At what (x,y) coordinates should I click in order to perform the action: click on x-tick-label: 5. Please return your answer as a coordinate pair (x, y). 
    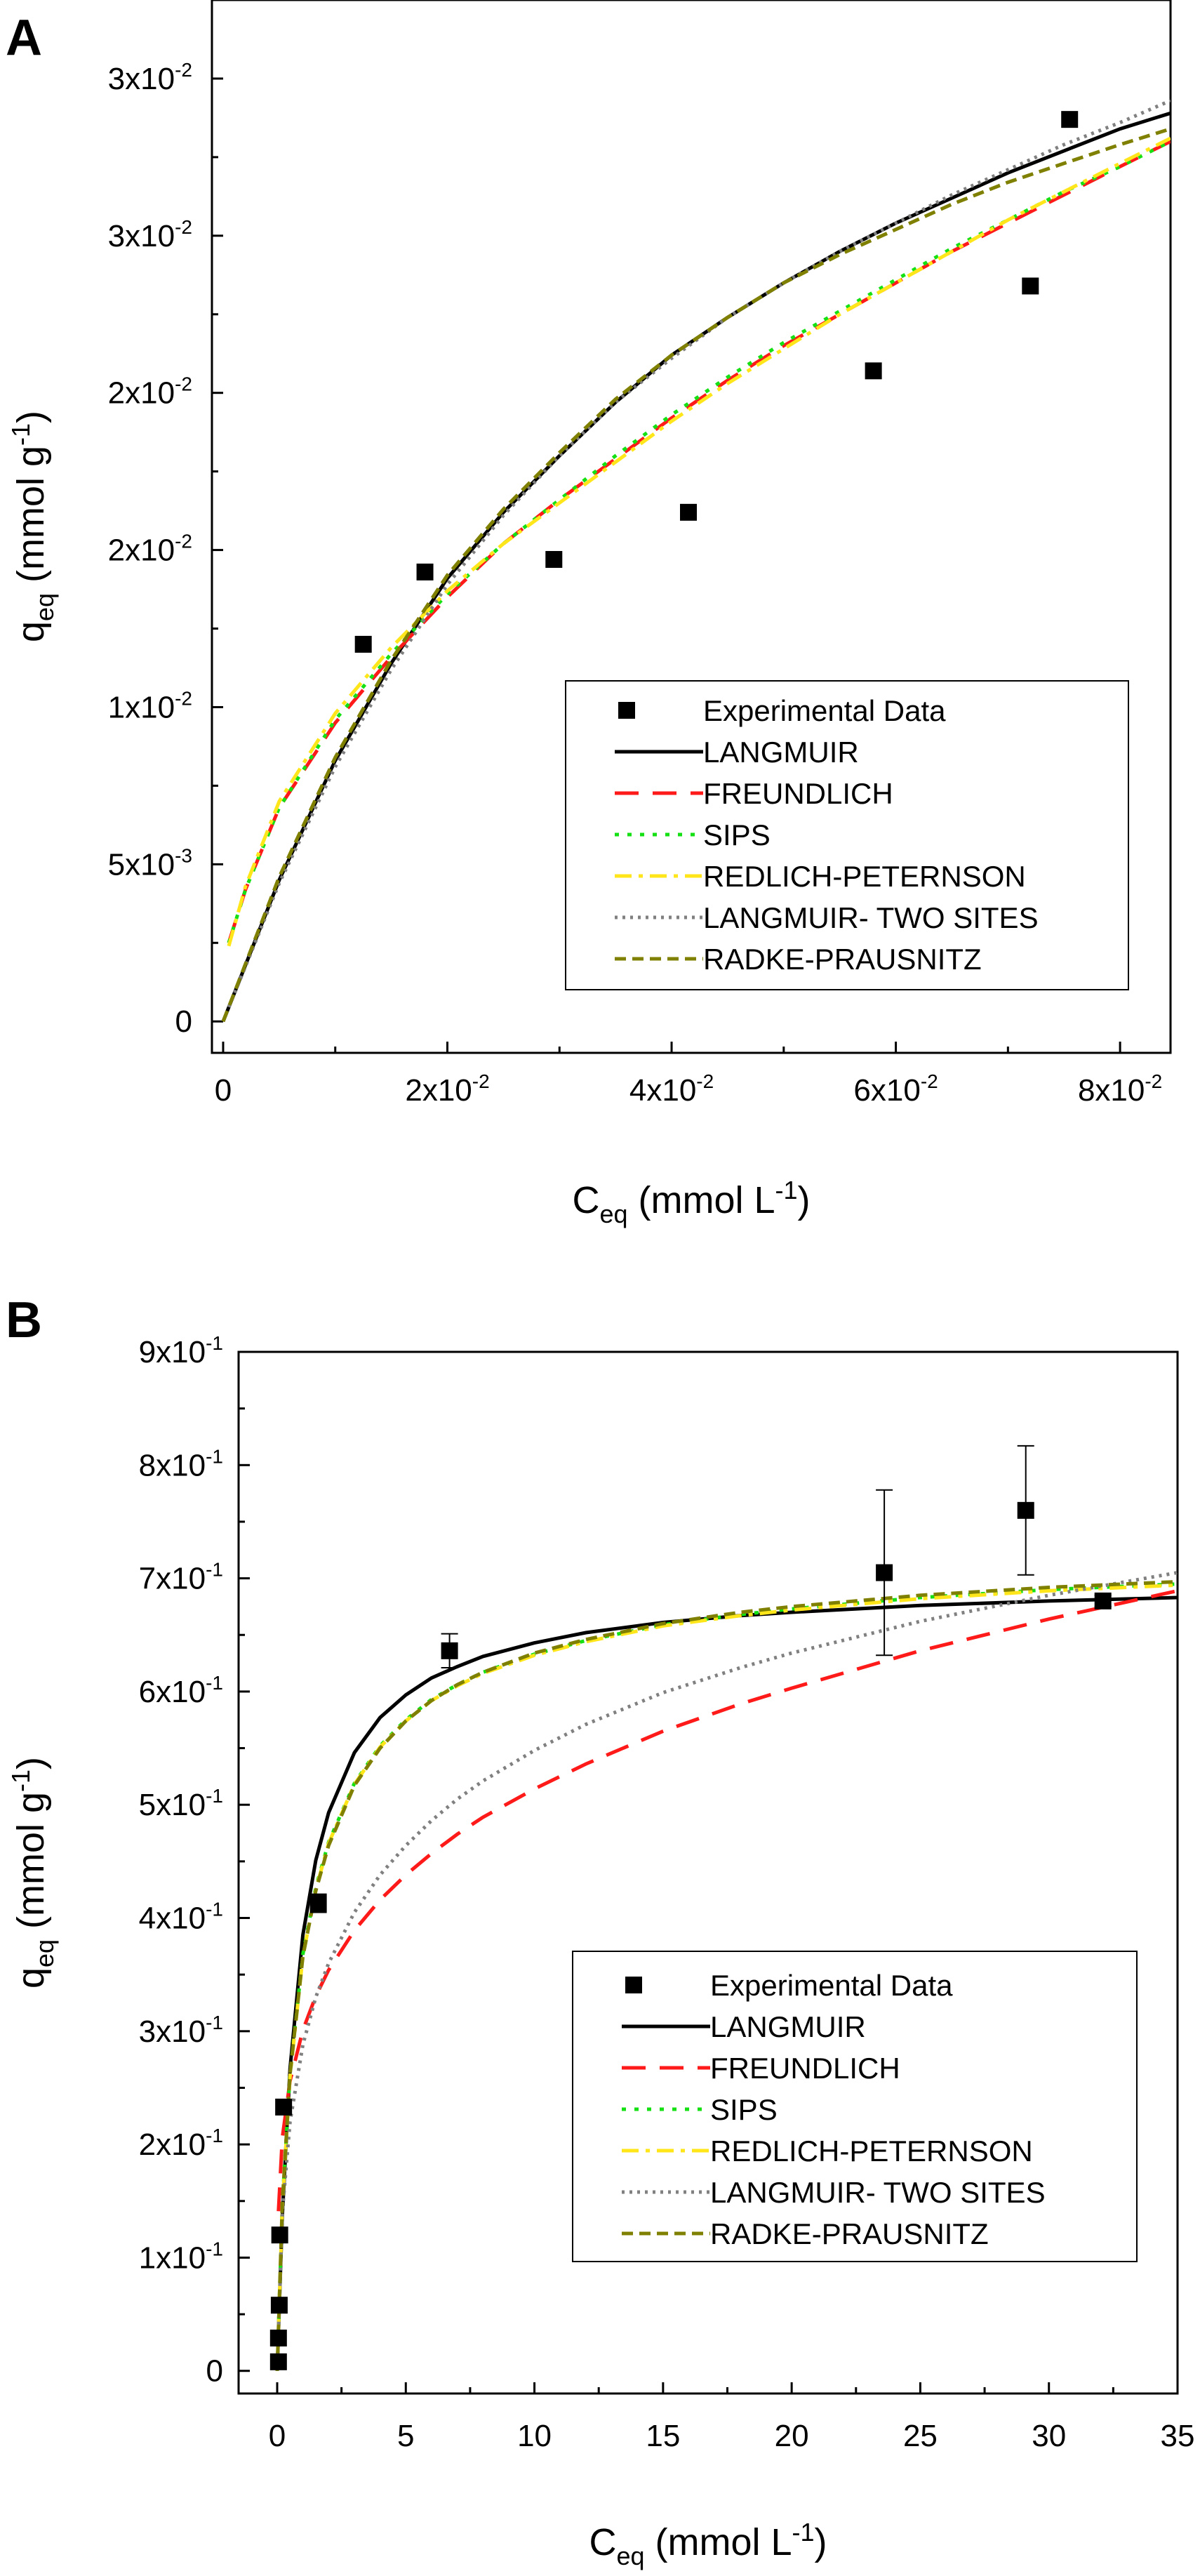
    Looking at the image, I should click on (405, 2436).